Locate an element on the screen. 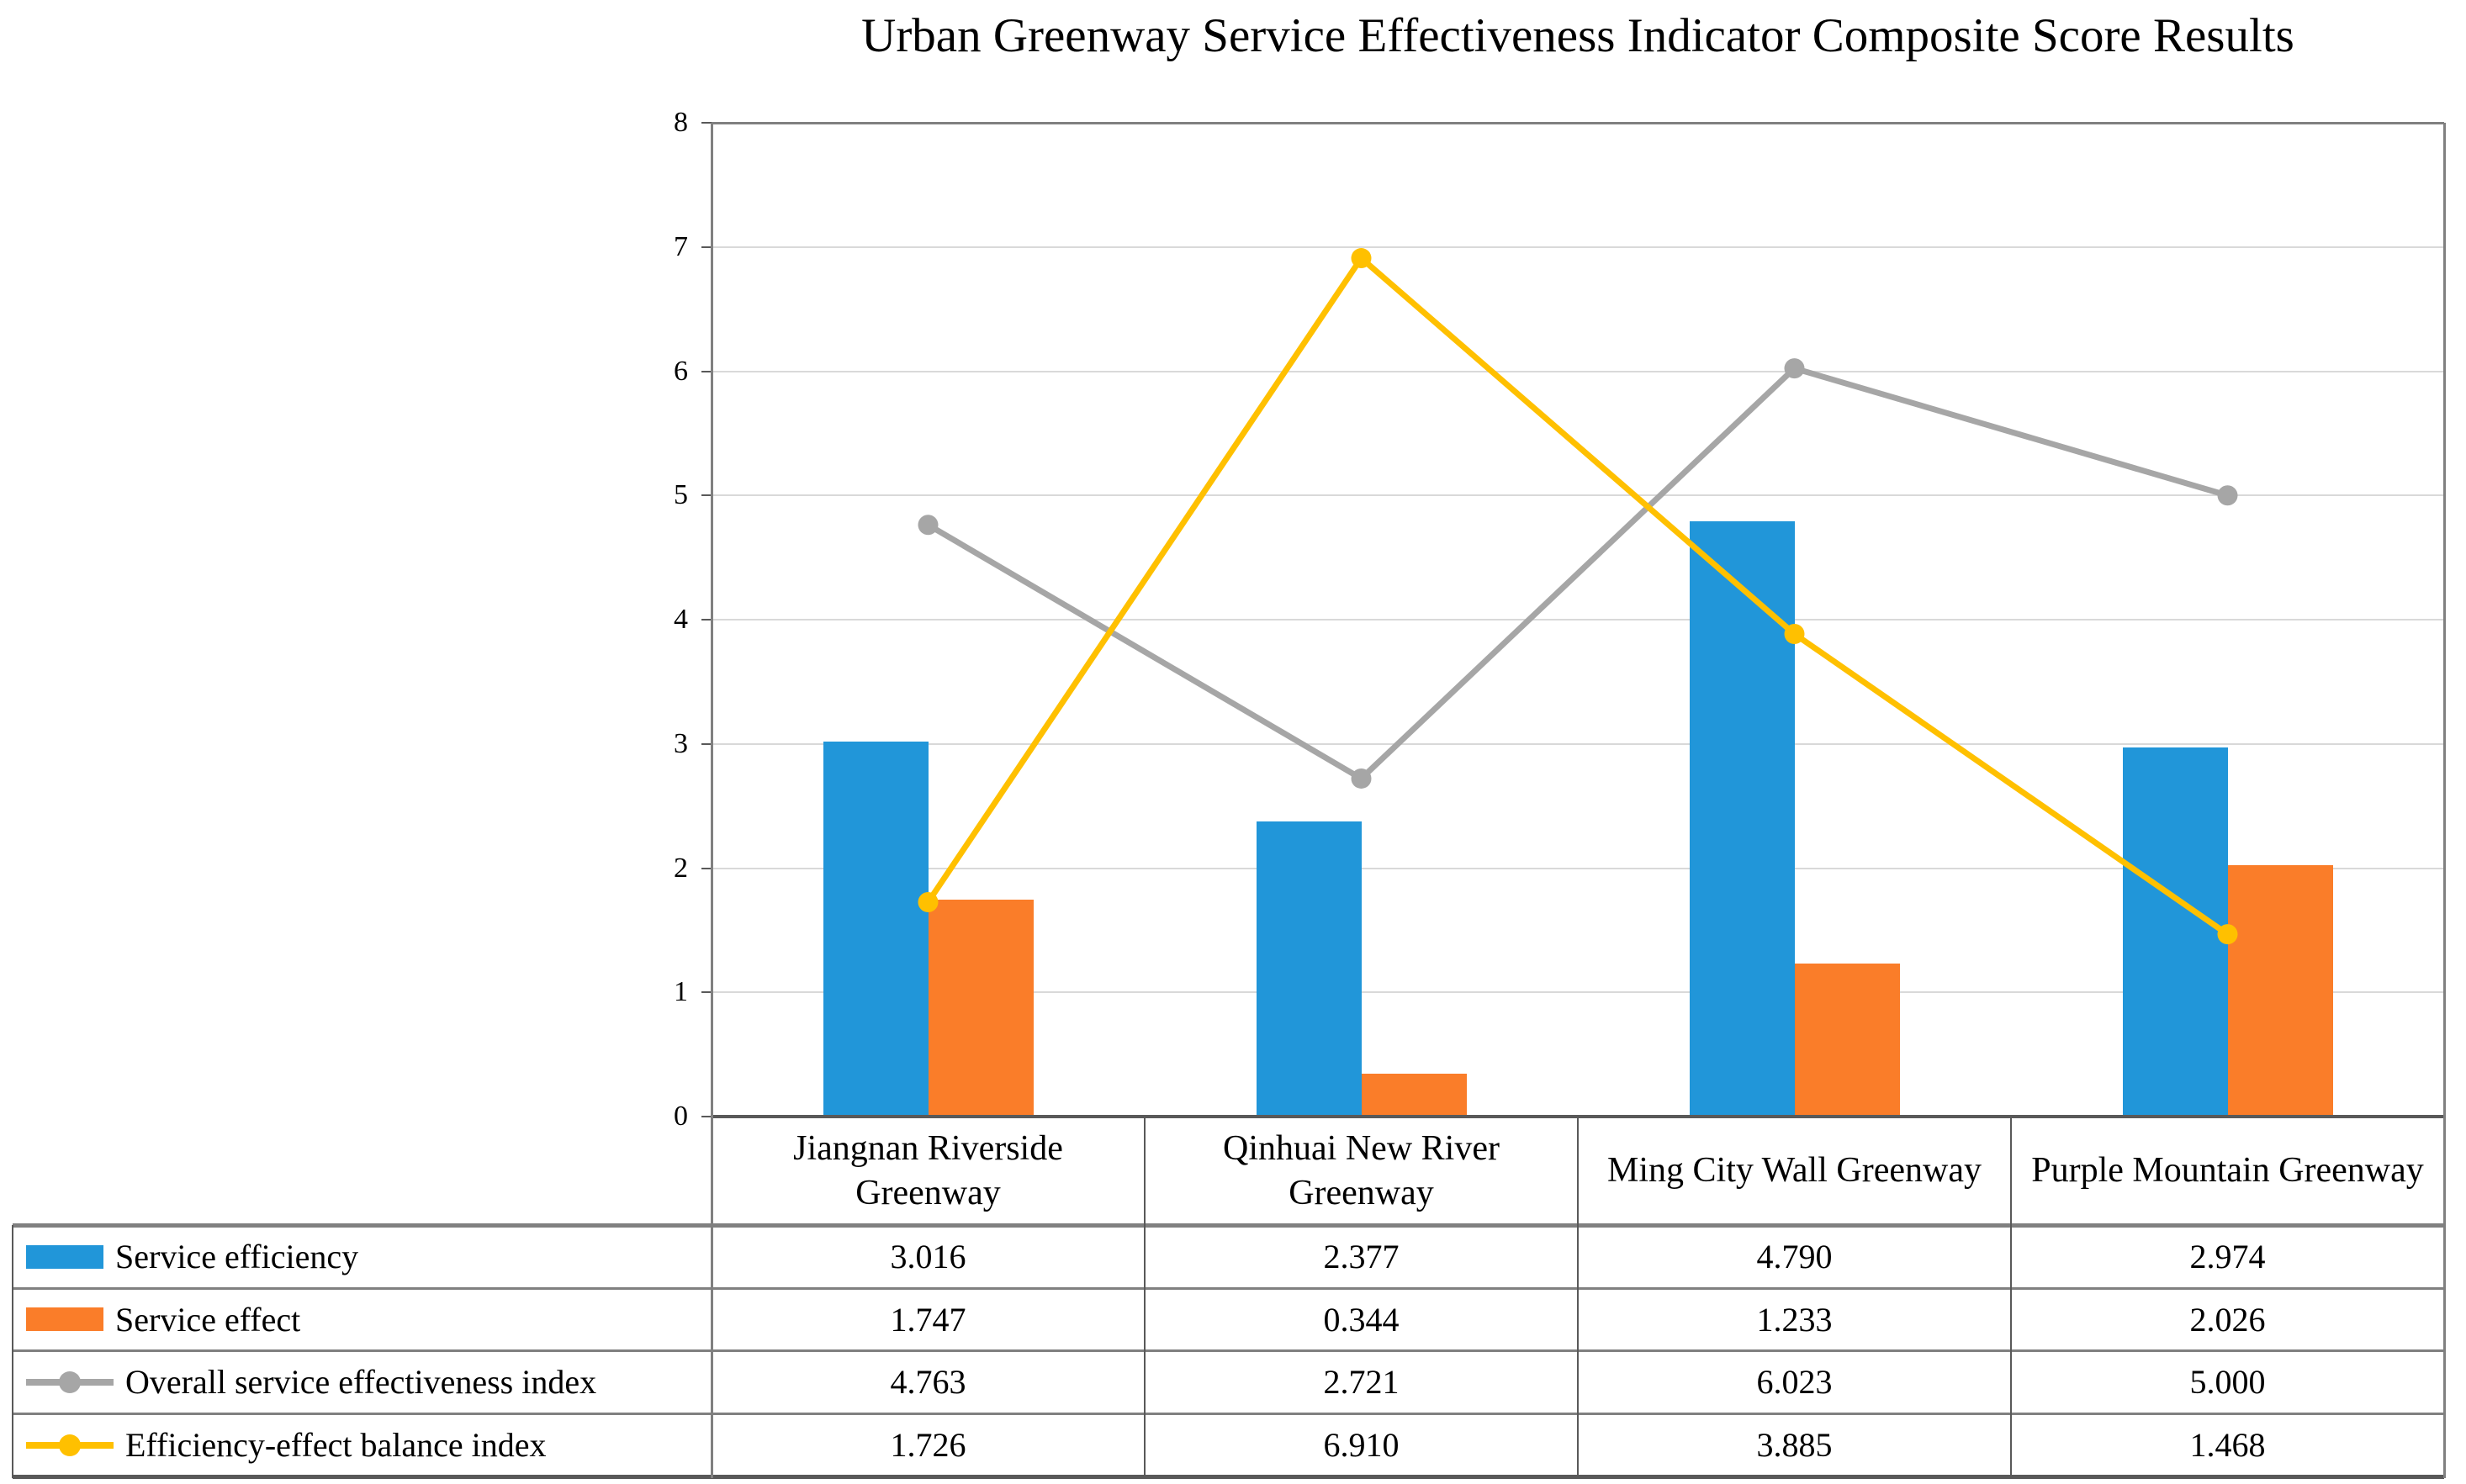 Image resolution: width=2466 pixels, height=1484 pixels. value-cell-service-efficiency-0: 3.016 is located at coordinates (928, 1256).